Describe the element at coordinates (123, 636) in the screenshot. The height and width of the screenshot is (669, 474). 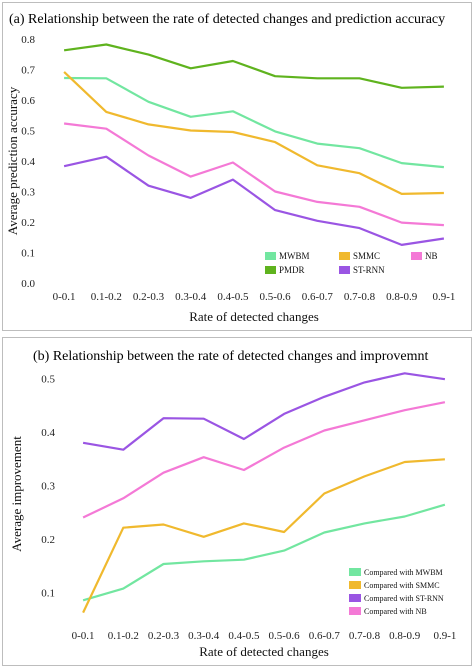
I see `chart-b-x-tick-label: 0.1-0.2` at that location.